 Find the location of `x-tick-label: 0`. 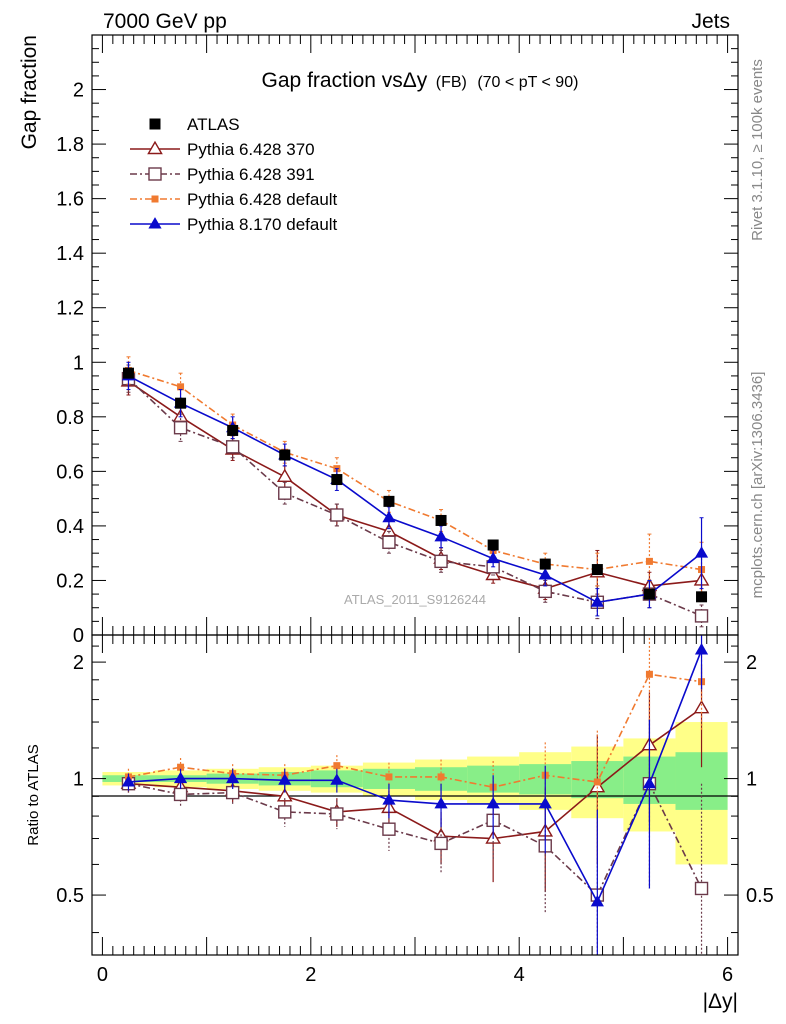

x-tick-label: 0 is located at coordinates (102, 975).